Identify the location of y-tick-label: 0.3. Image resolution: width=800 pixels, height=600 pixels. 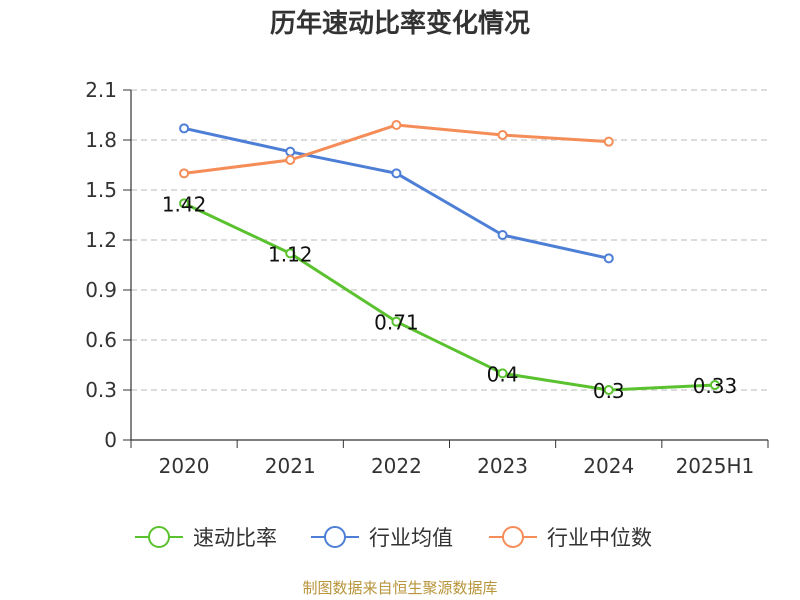
(101, 390).